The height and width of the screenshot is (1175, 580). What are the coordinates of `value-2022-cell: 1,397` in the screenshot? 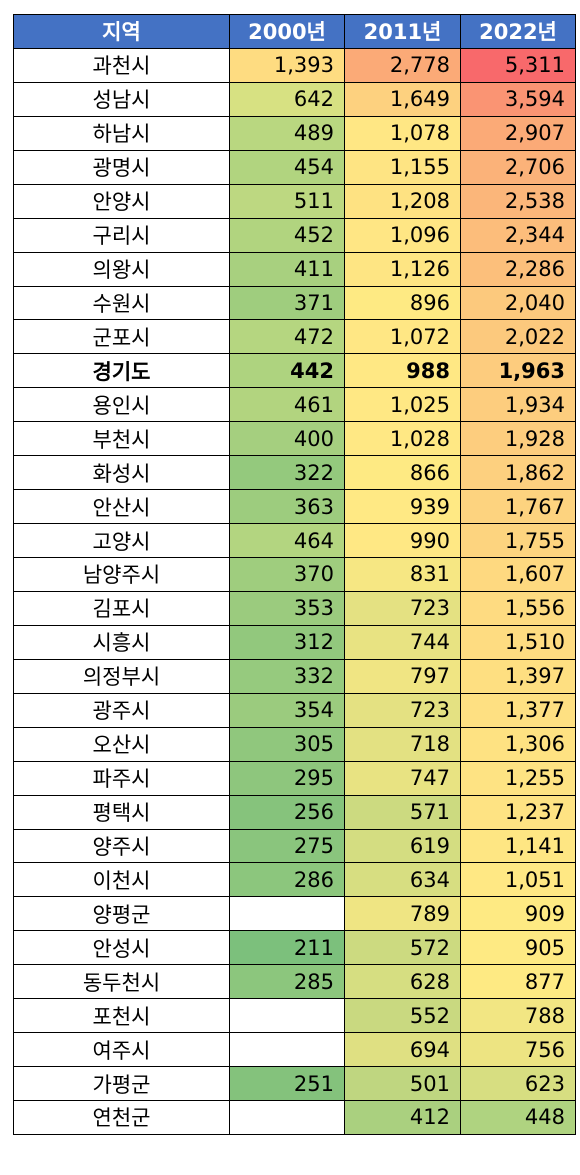 It's located at (518, 676).